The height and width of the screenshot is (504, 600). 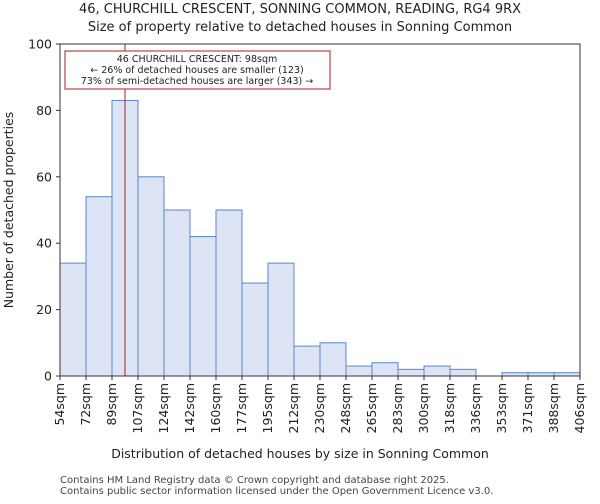 What do you see at coordinates (319, 408) in the screenshot?
I see `x-tick-label: 230sqm` at bounding box center [319, 408].